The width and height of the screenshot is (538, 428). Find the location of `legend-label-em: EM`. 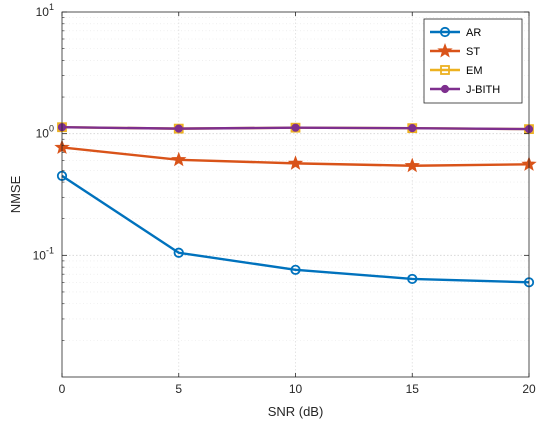

legend-label-em: EM is located at coordinates (474, 71).